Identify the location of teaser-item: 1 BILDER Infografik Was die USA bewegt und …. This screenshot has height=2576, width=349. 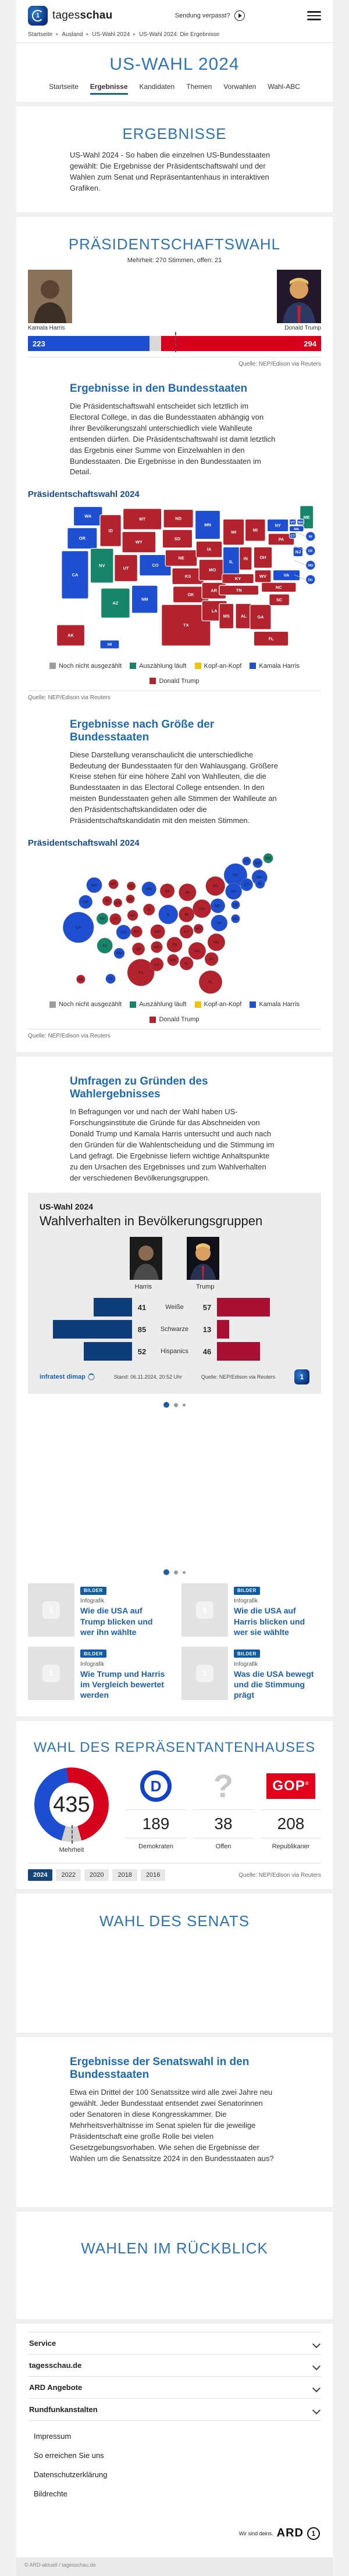
(251, 1673).